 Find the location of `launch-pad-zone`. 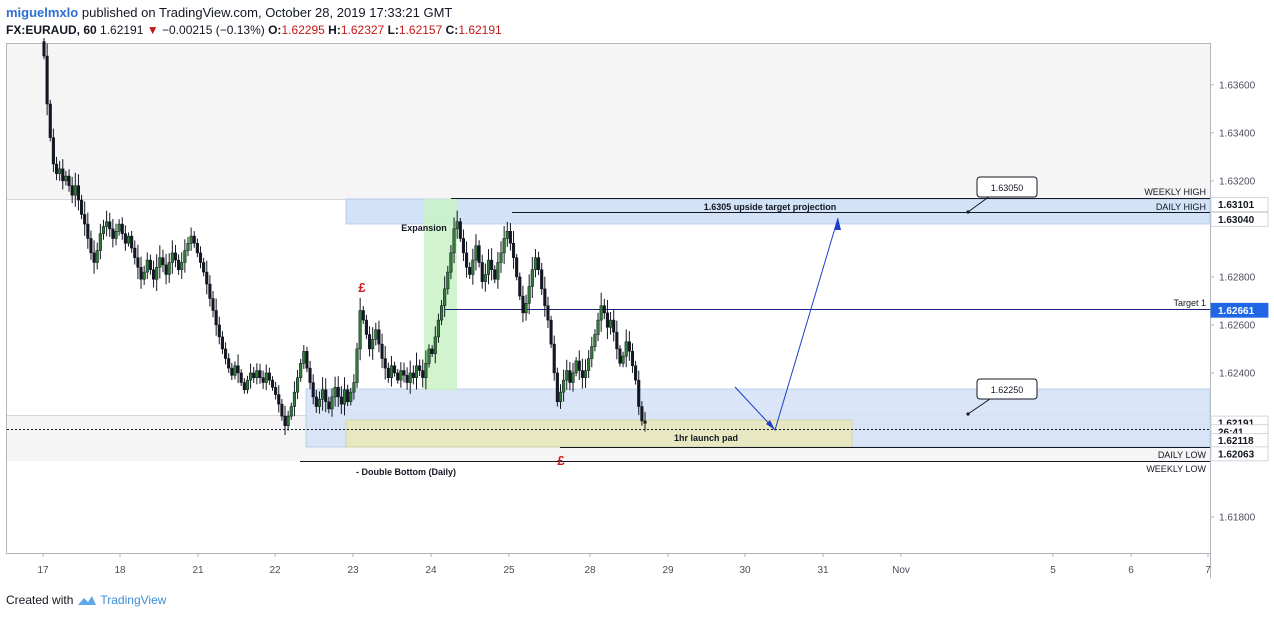

launch-pad-zone is located at coordinates (599, 433).